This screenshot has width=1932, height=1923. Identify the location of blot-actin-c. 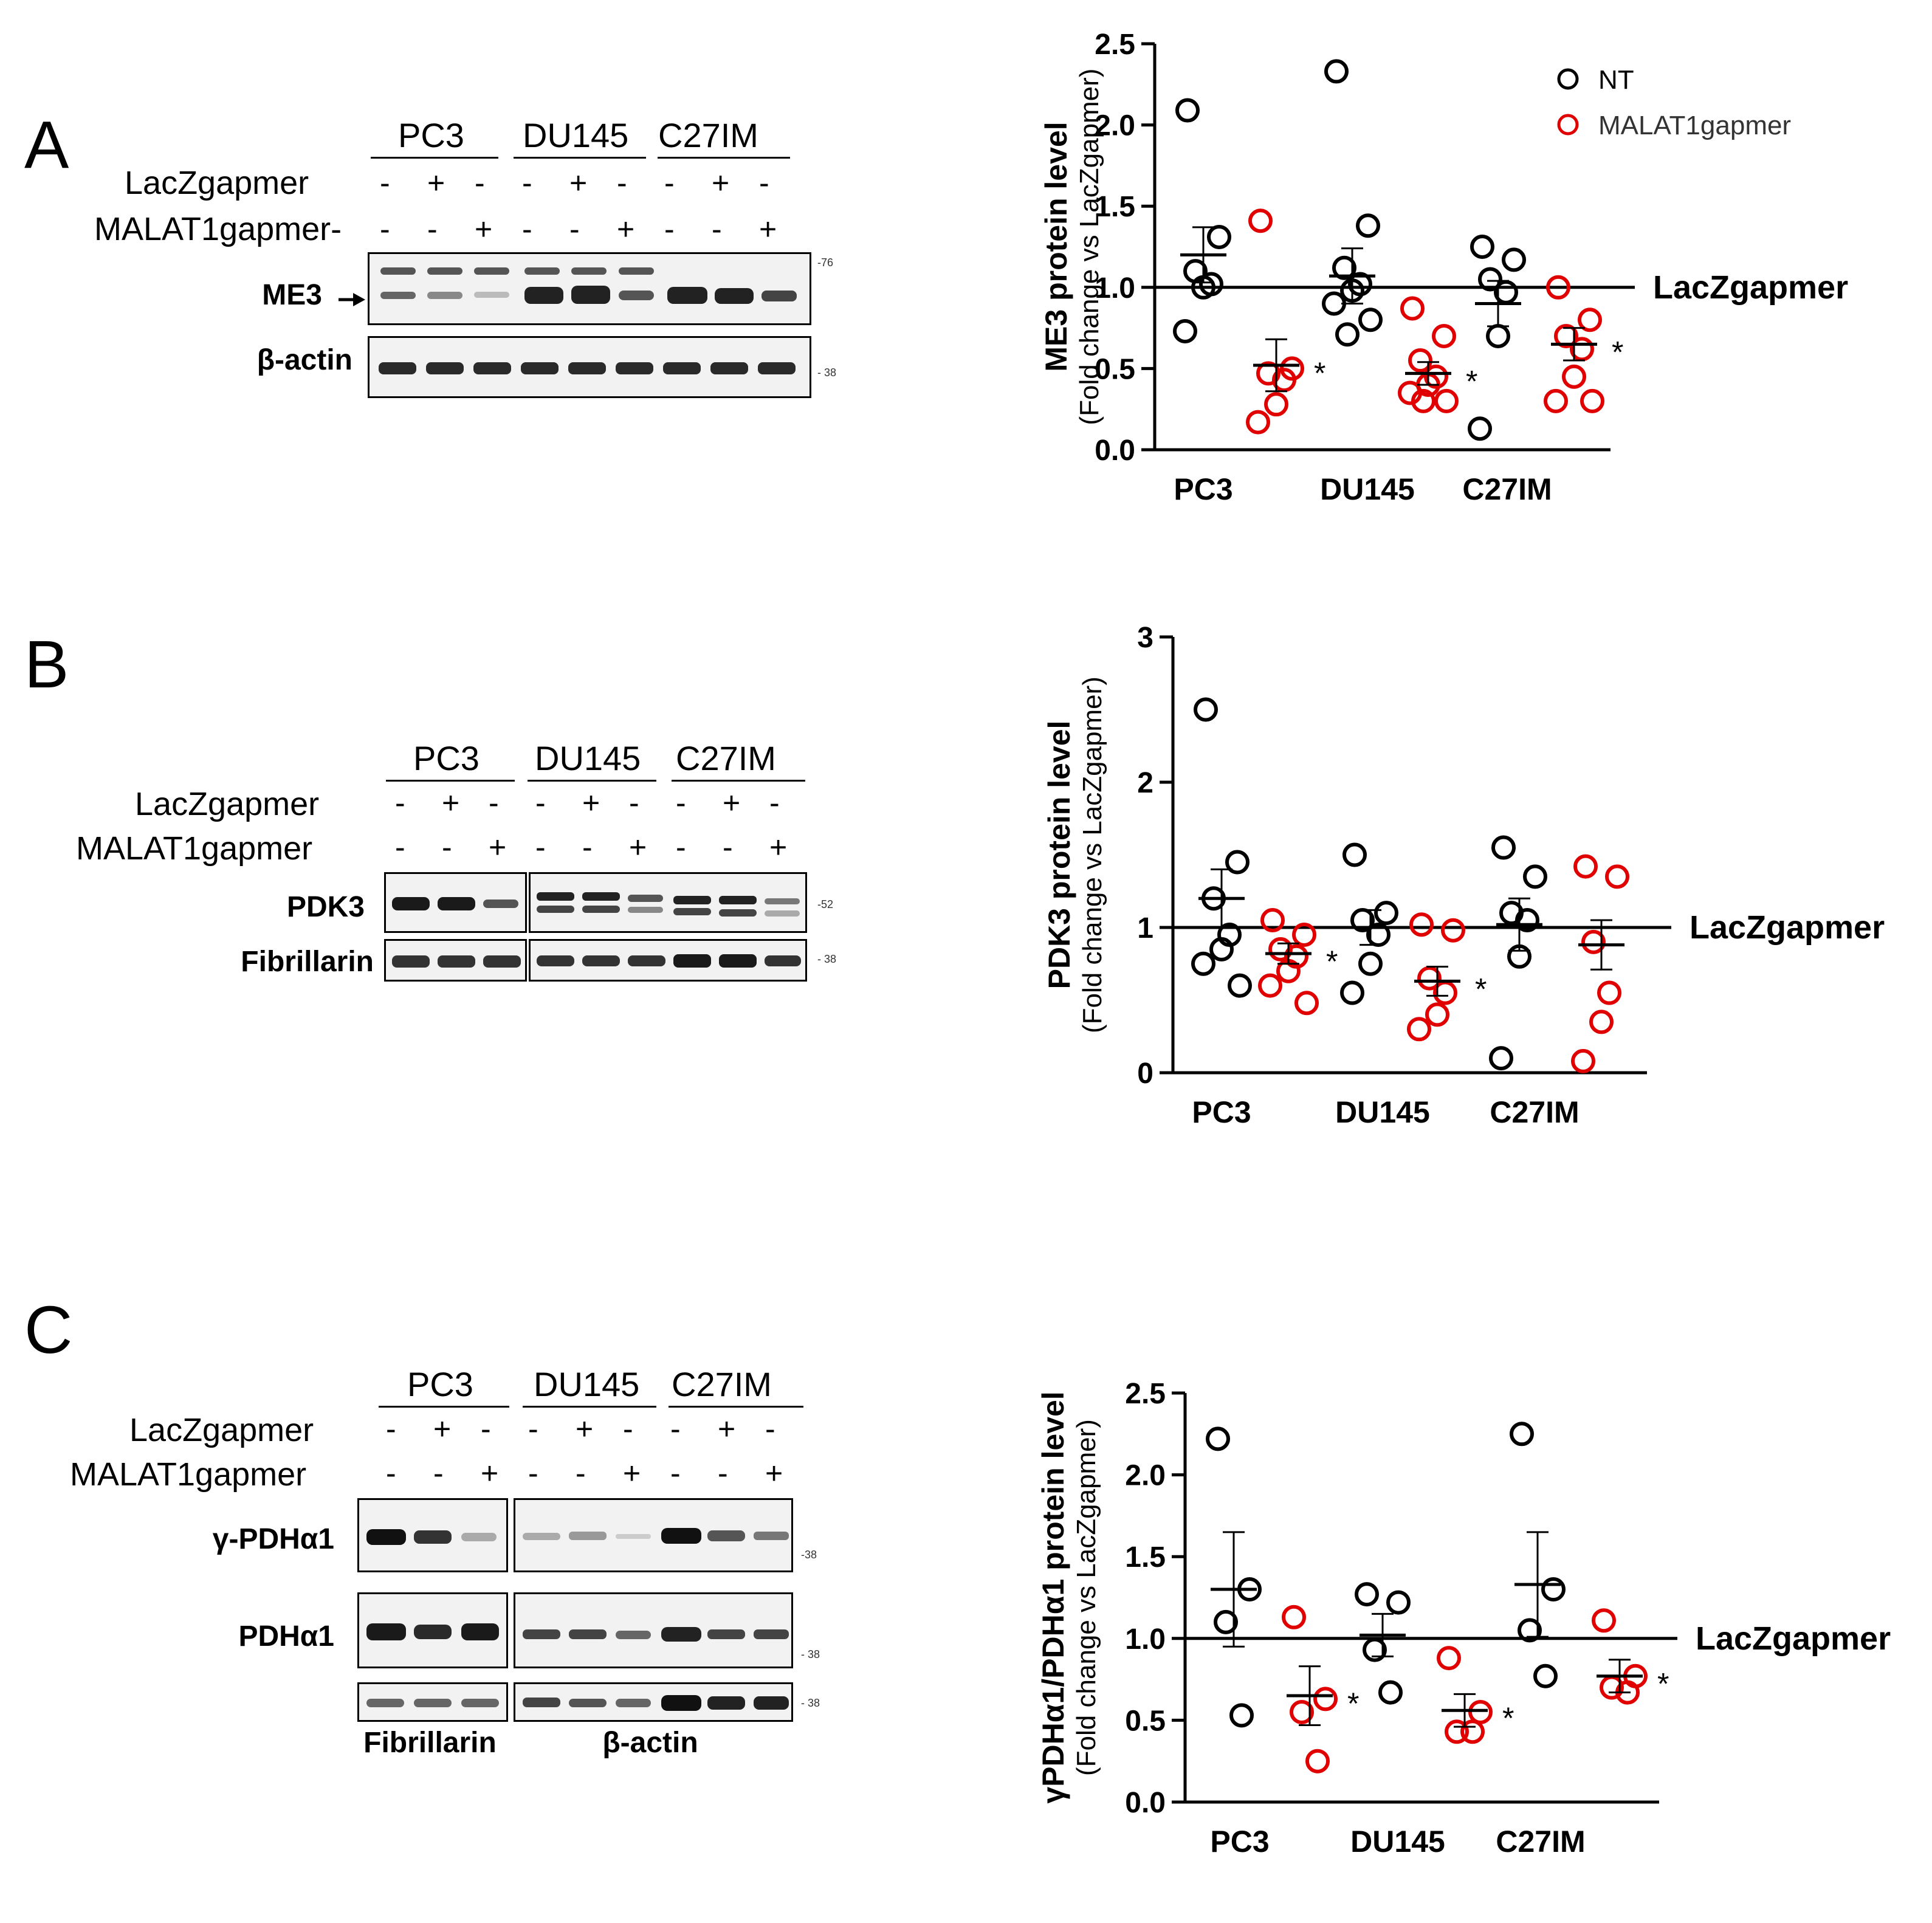
(654, 1702).